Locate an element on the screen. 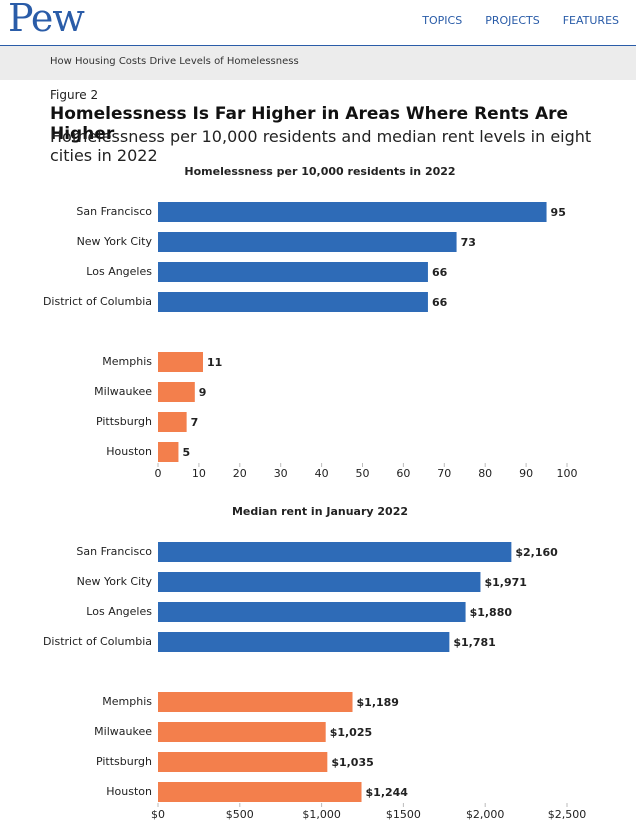 This screenshot has height=827, width=636. chart-title: Median rent in January 2022 is located at coordinates (320, 511).